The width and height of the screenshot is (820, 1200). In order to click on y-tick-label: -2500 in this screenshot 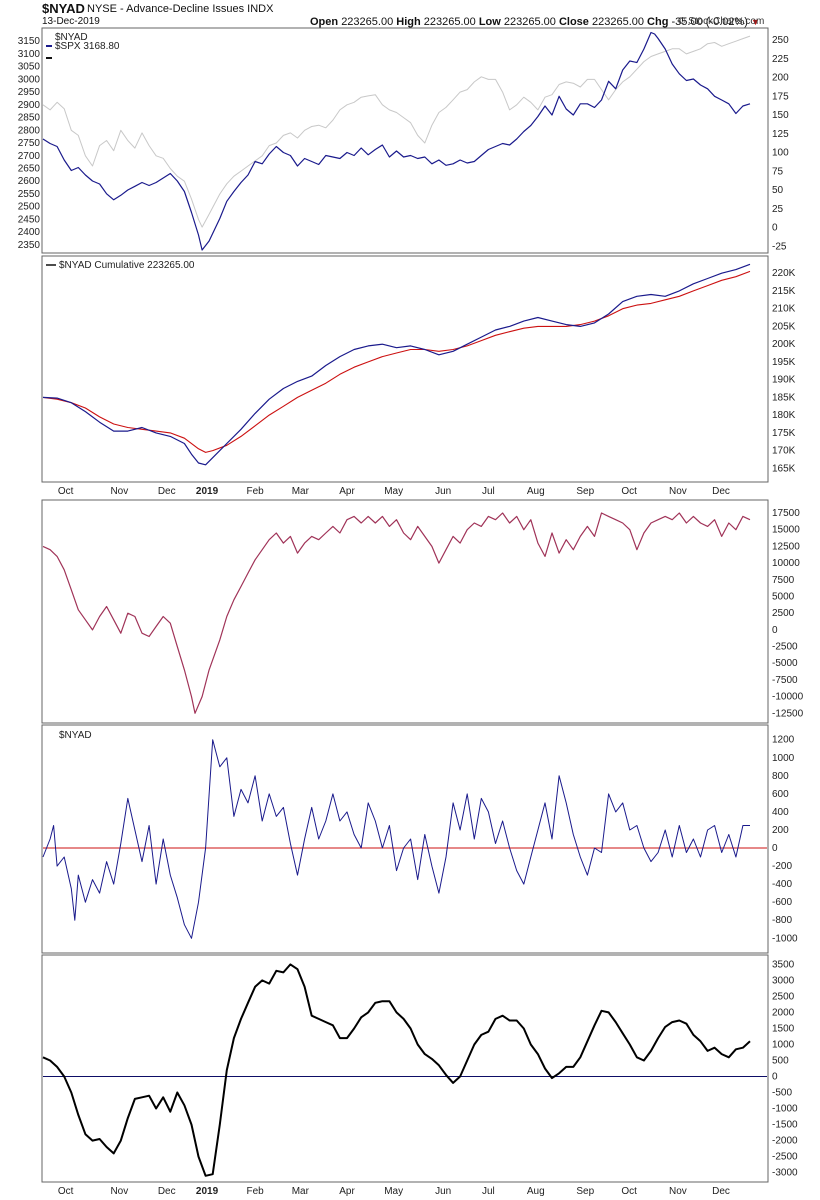, I will do `click(785, 647)`.